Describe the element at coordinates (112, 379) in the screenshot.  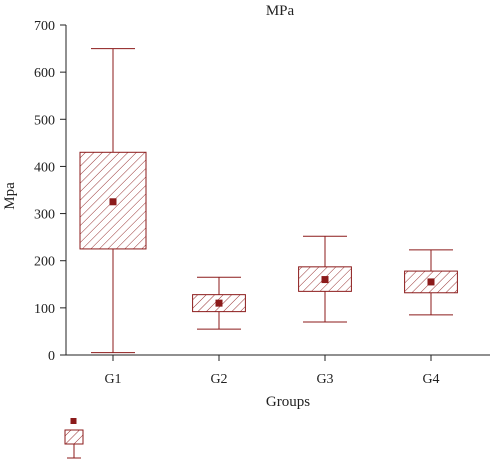
I see `x-tick-label: G1` at that location.